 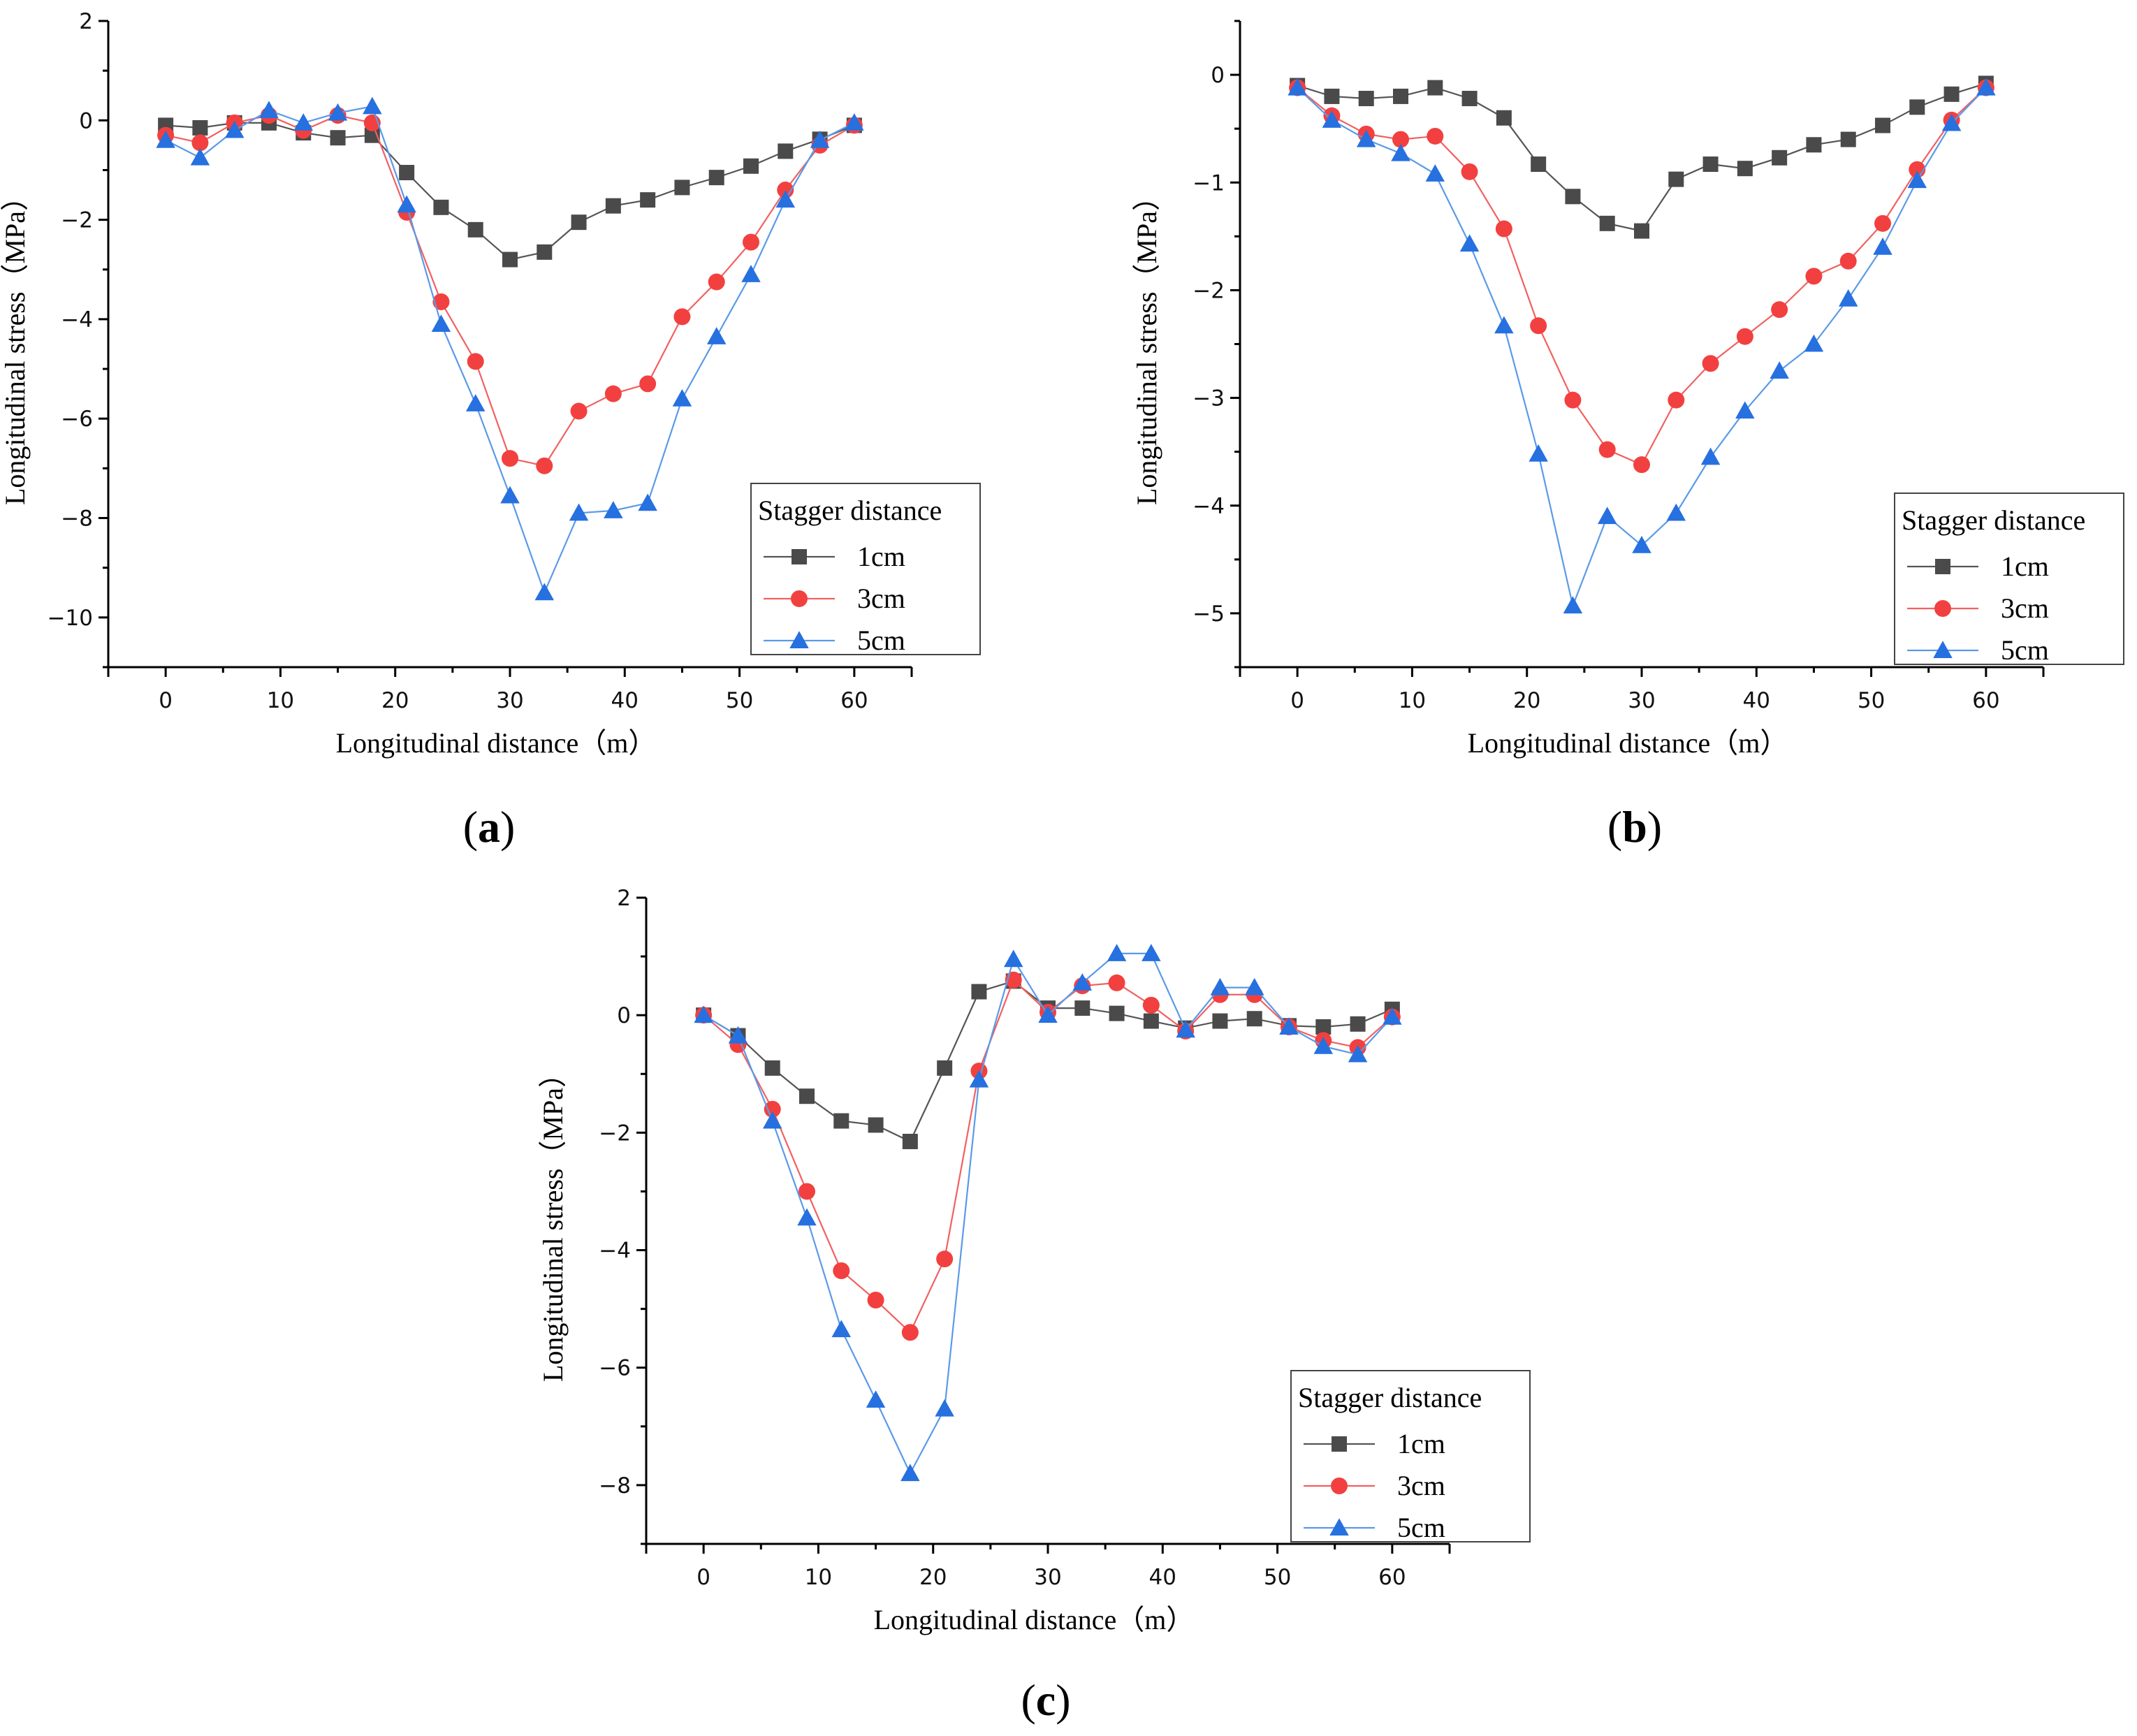 I want to click on x-tick-label: 20, so click(x=395, y=700).